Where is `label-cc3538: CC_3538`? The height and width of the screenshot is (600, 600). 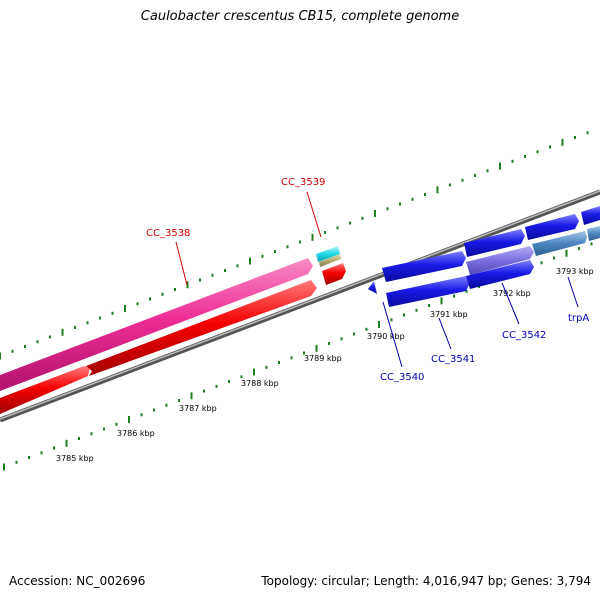
label-cc3538: CC_3538 is located at coordinates (168, 233).